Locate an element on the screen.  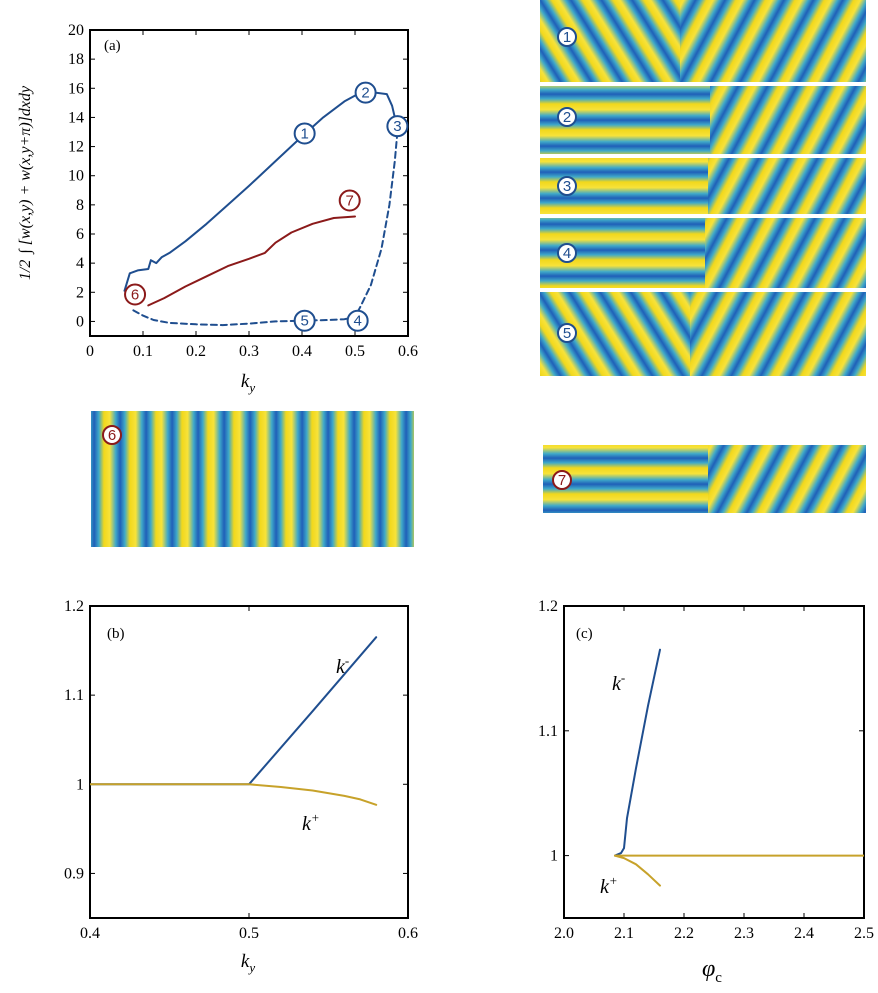
panel-b-ytick-label: 1 is located at coordinates (80, 784).